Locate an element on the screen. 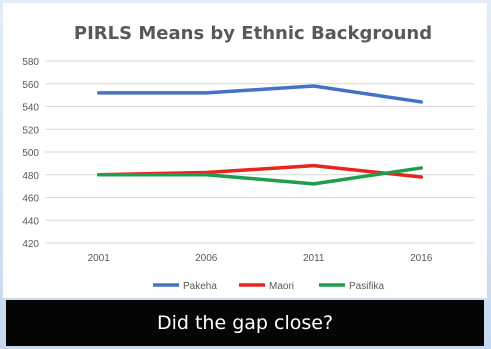 This screenshot has width=491, height=349. y-tick-label: 480 is located at coordinates (30, 176).